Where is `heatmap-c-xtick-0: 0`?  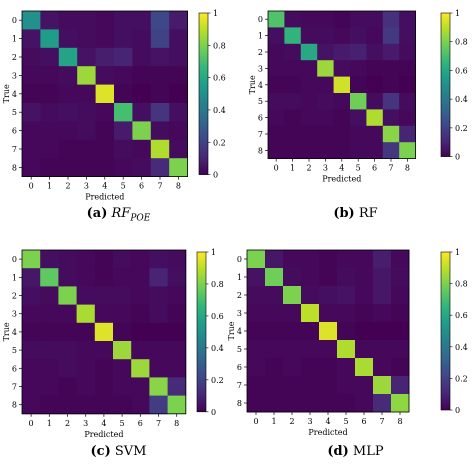 heatmap-c-xtick-0: 0 is located at coordinates (31, 423).